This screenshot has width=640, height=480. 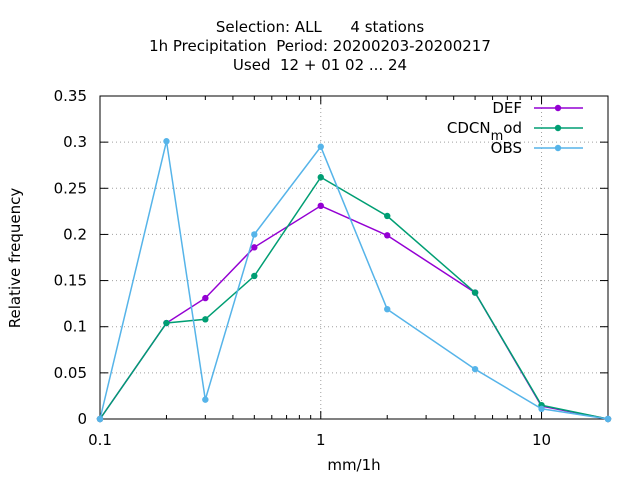 What do you see at coordinates (82, 419) in the screenshot?
I see `y-tick-label: 0` at bounding box center [82, 419].